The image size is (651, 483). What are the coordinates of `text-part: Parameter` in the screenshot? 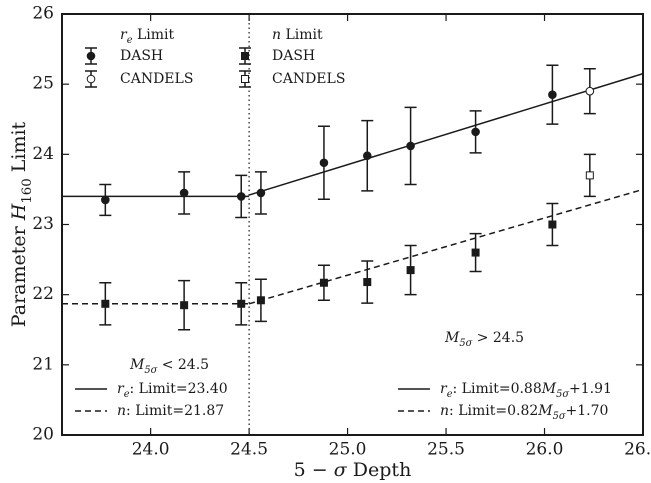 It's located at (19, 273).